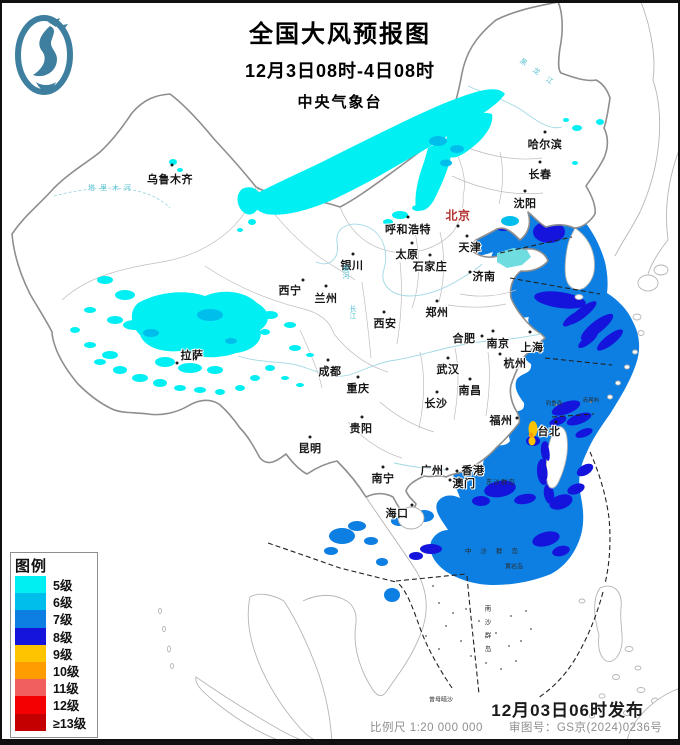 Image resolution: width=680 pixels, height=745 pixels. Describe the element at coordinates (192, 356) in the screenshot. I see `city-label-拉萨: 拉萨` at that location.